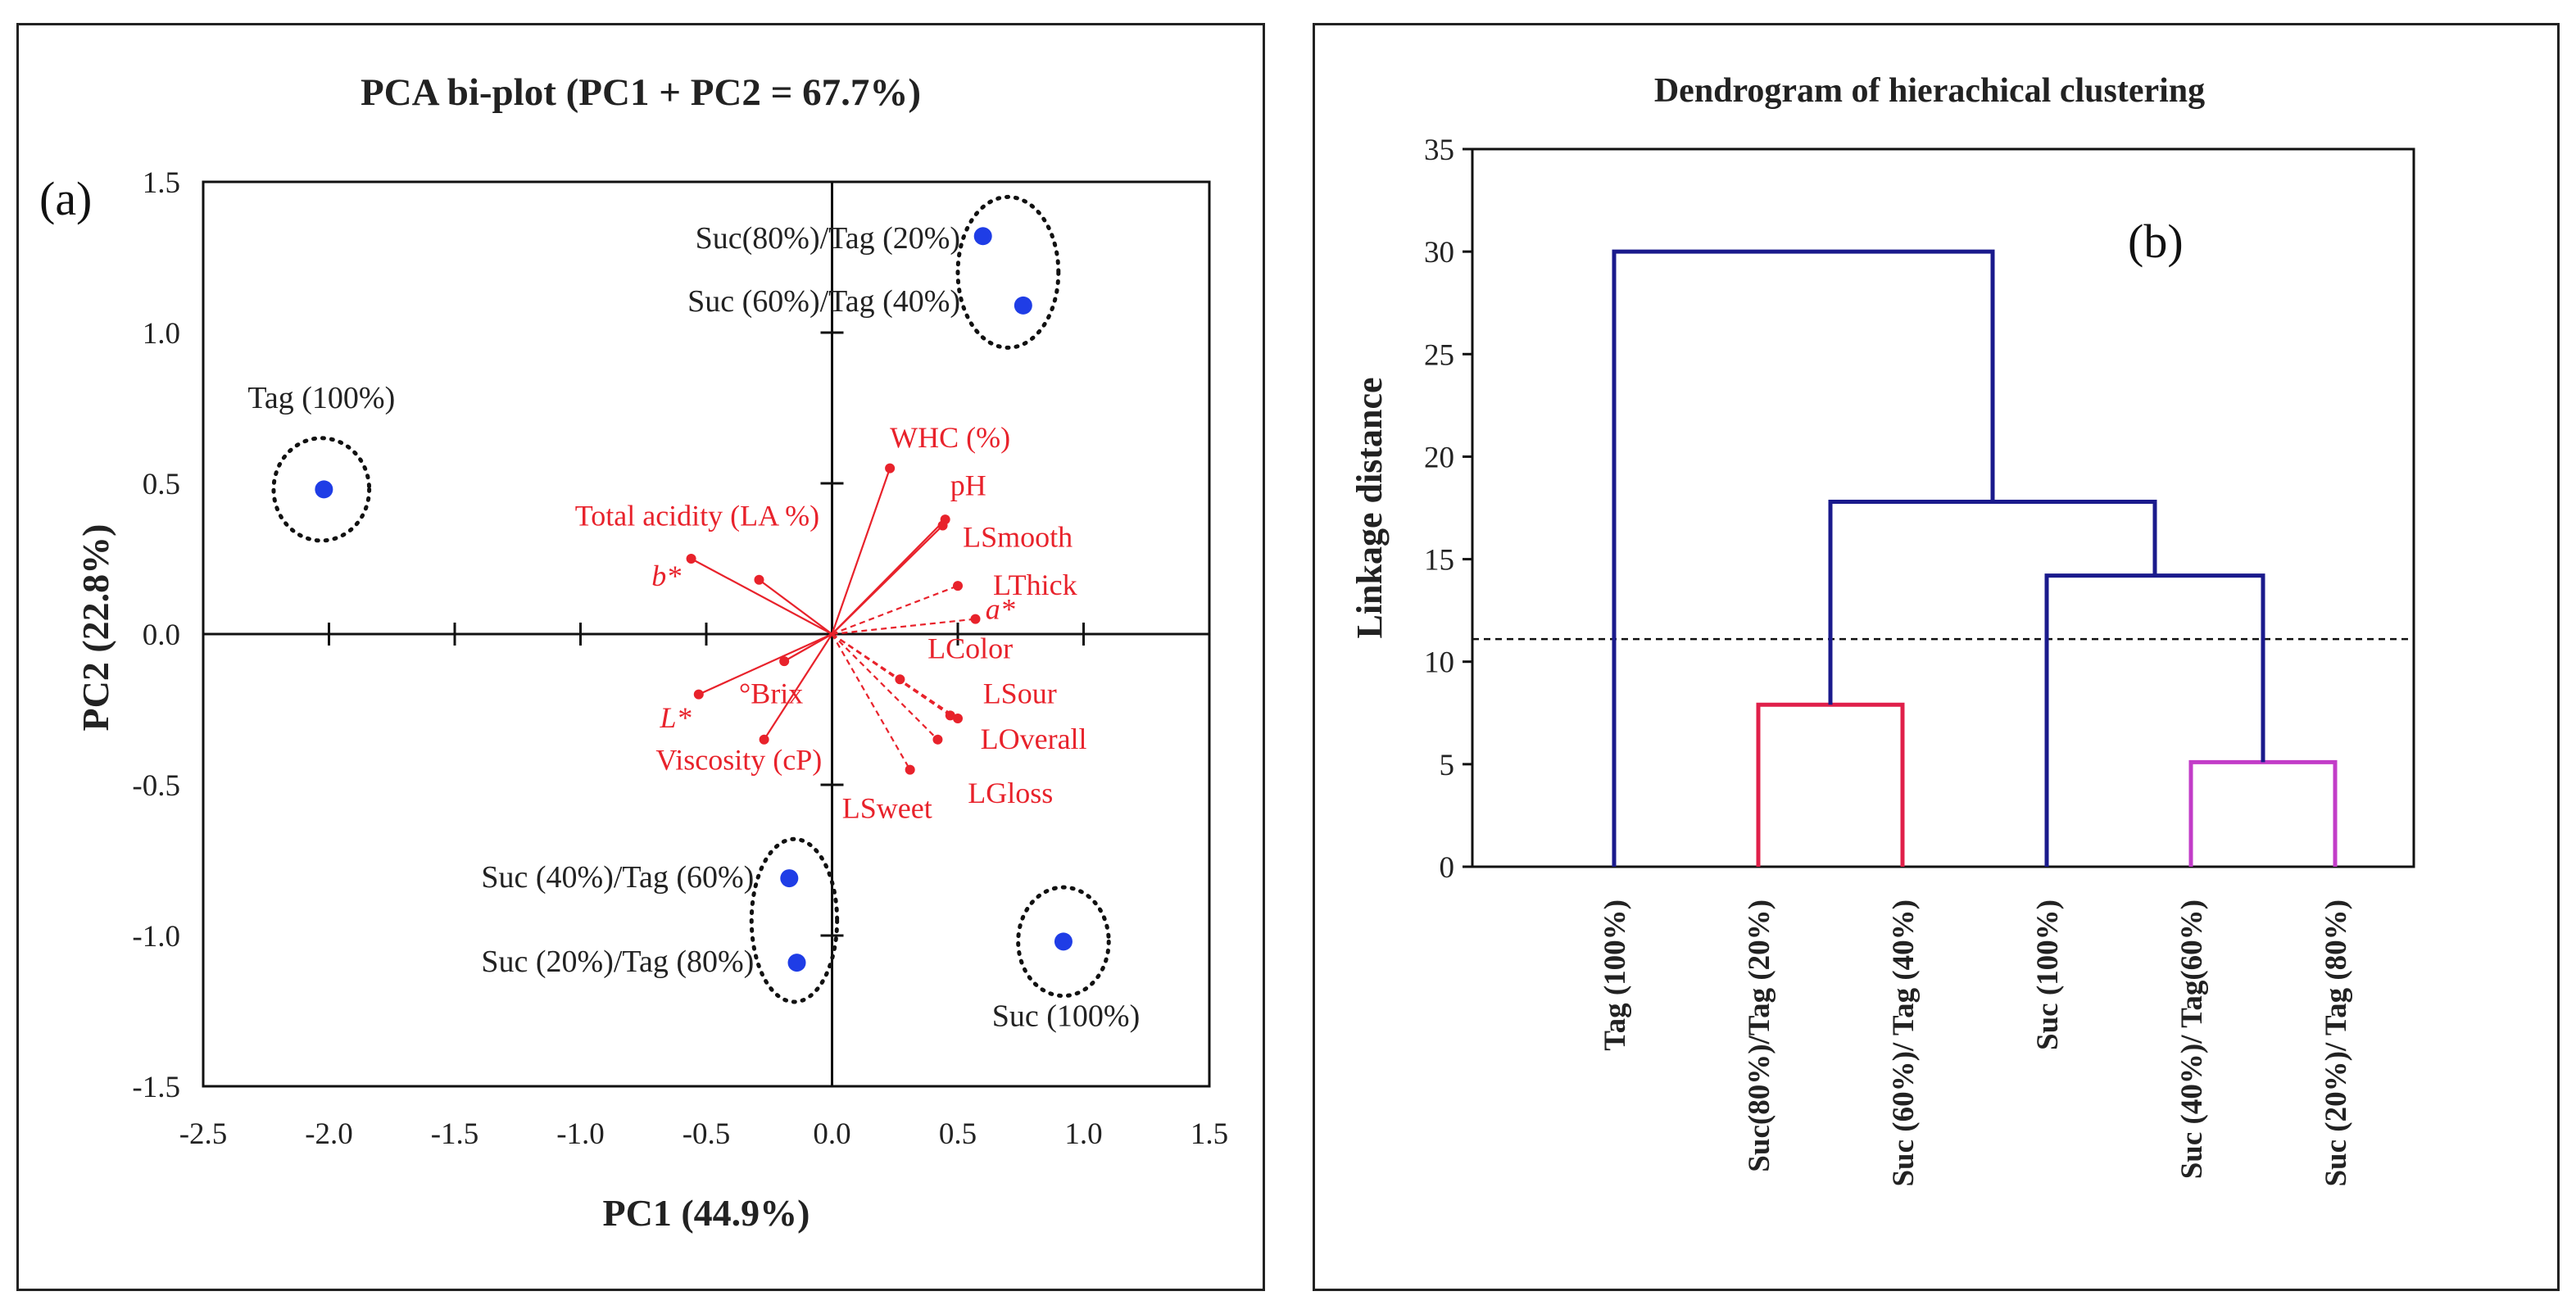 This screenshot has height=1305, width=2576. What do you see at coordinates (976, 619) in the screenshot?
I see `loading-point-a` at bounding box center [976, 619].